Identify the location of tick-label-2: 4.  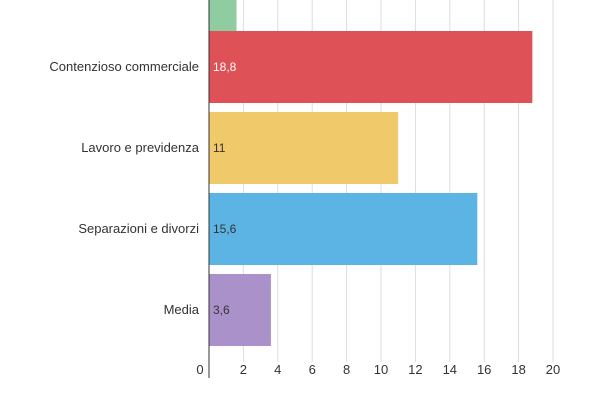
(277, 369).